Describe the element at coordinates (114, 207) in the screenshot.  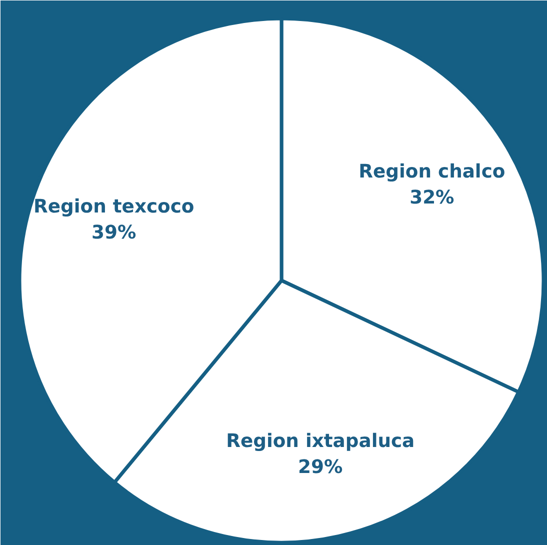
I see `slice-label: Region texcoco` at that location.